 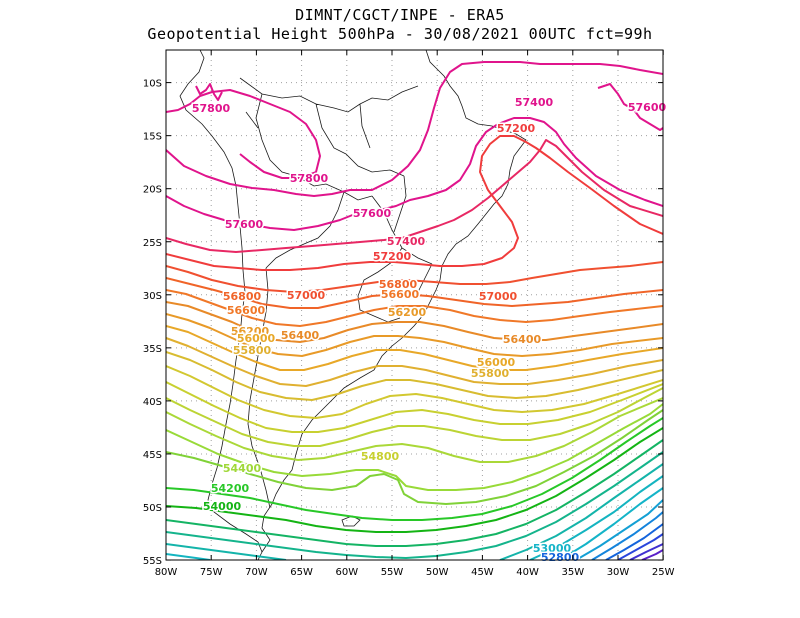 What do you see at coordinates (209, 92) in the screenshot?
I see `contour-57800-west` at bounding box center [209, 92].